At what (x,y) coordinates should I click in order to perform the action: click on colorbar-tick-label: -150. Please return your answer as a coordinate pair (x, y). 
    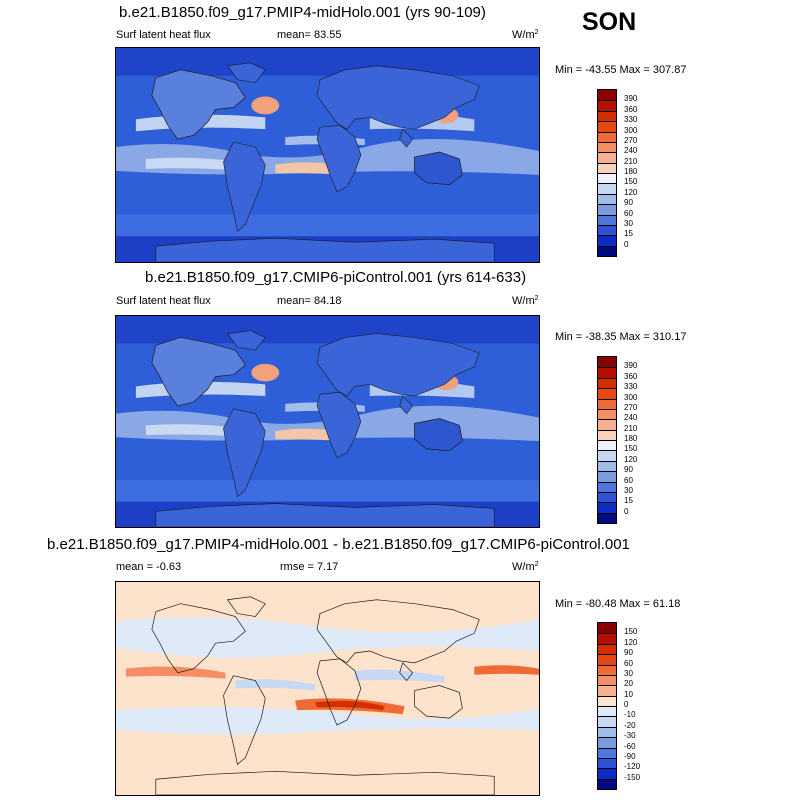
    Looking at the image, I should click on (632, 777).